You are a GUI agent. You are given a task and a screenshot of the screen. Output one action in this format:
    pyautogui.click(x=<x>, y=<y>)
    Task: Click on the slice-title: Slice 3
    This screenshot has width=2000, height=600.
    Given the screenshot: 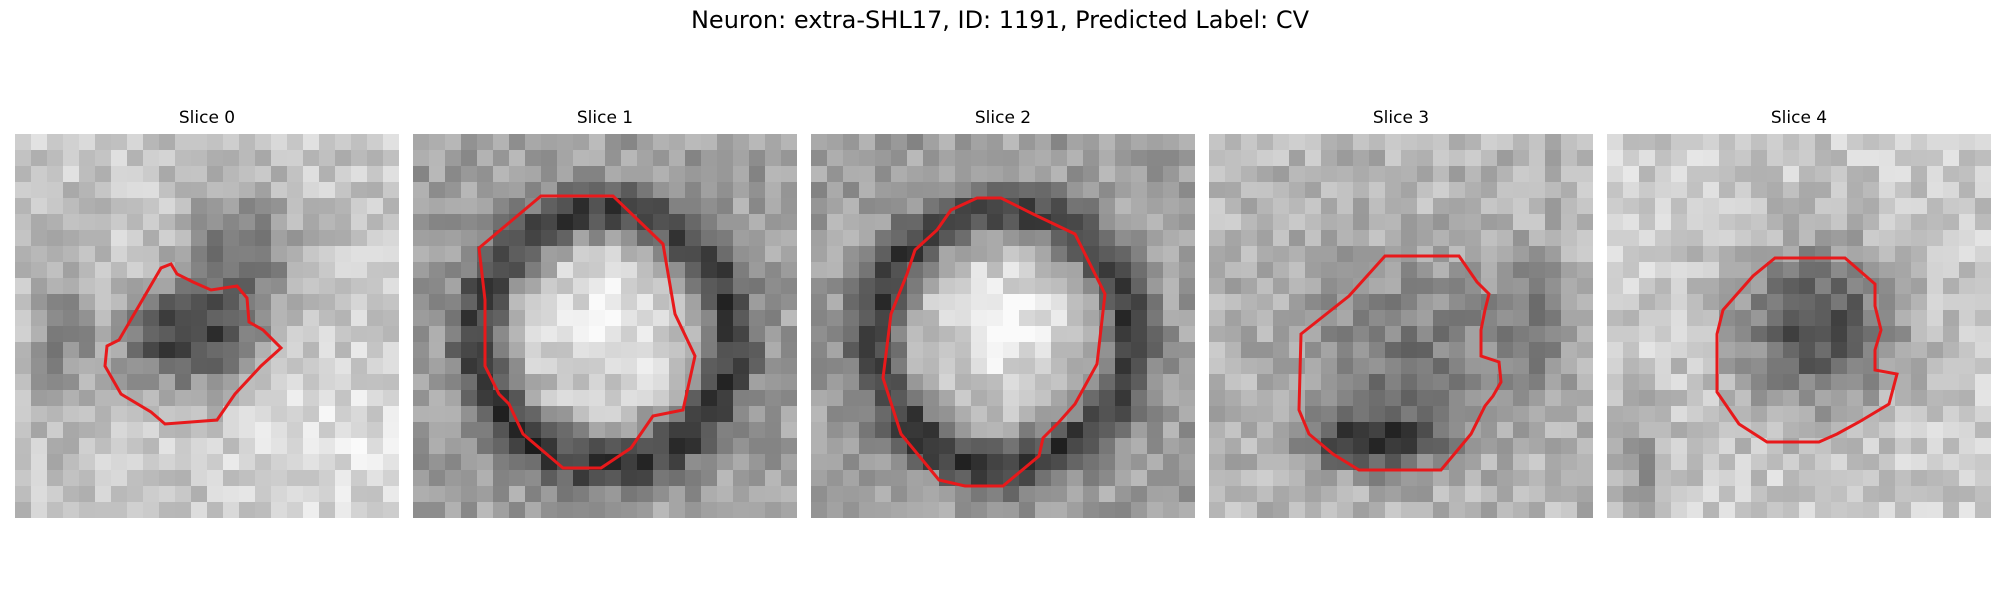 What is the action you would take?
    pyautogui.click(x=1401, y=118)
    